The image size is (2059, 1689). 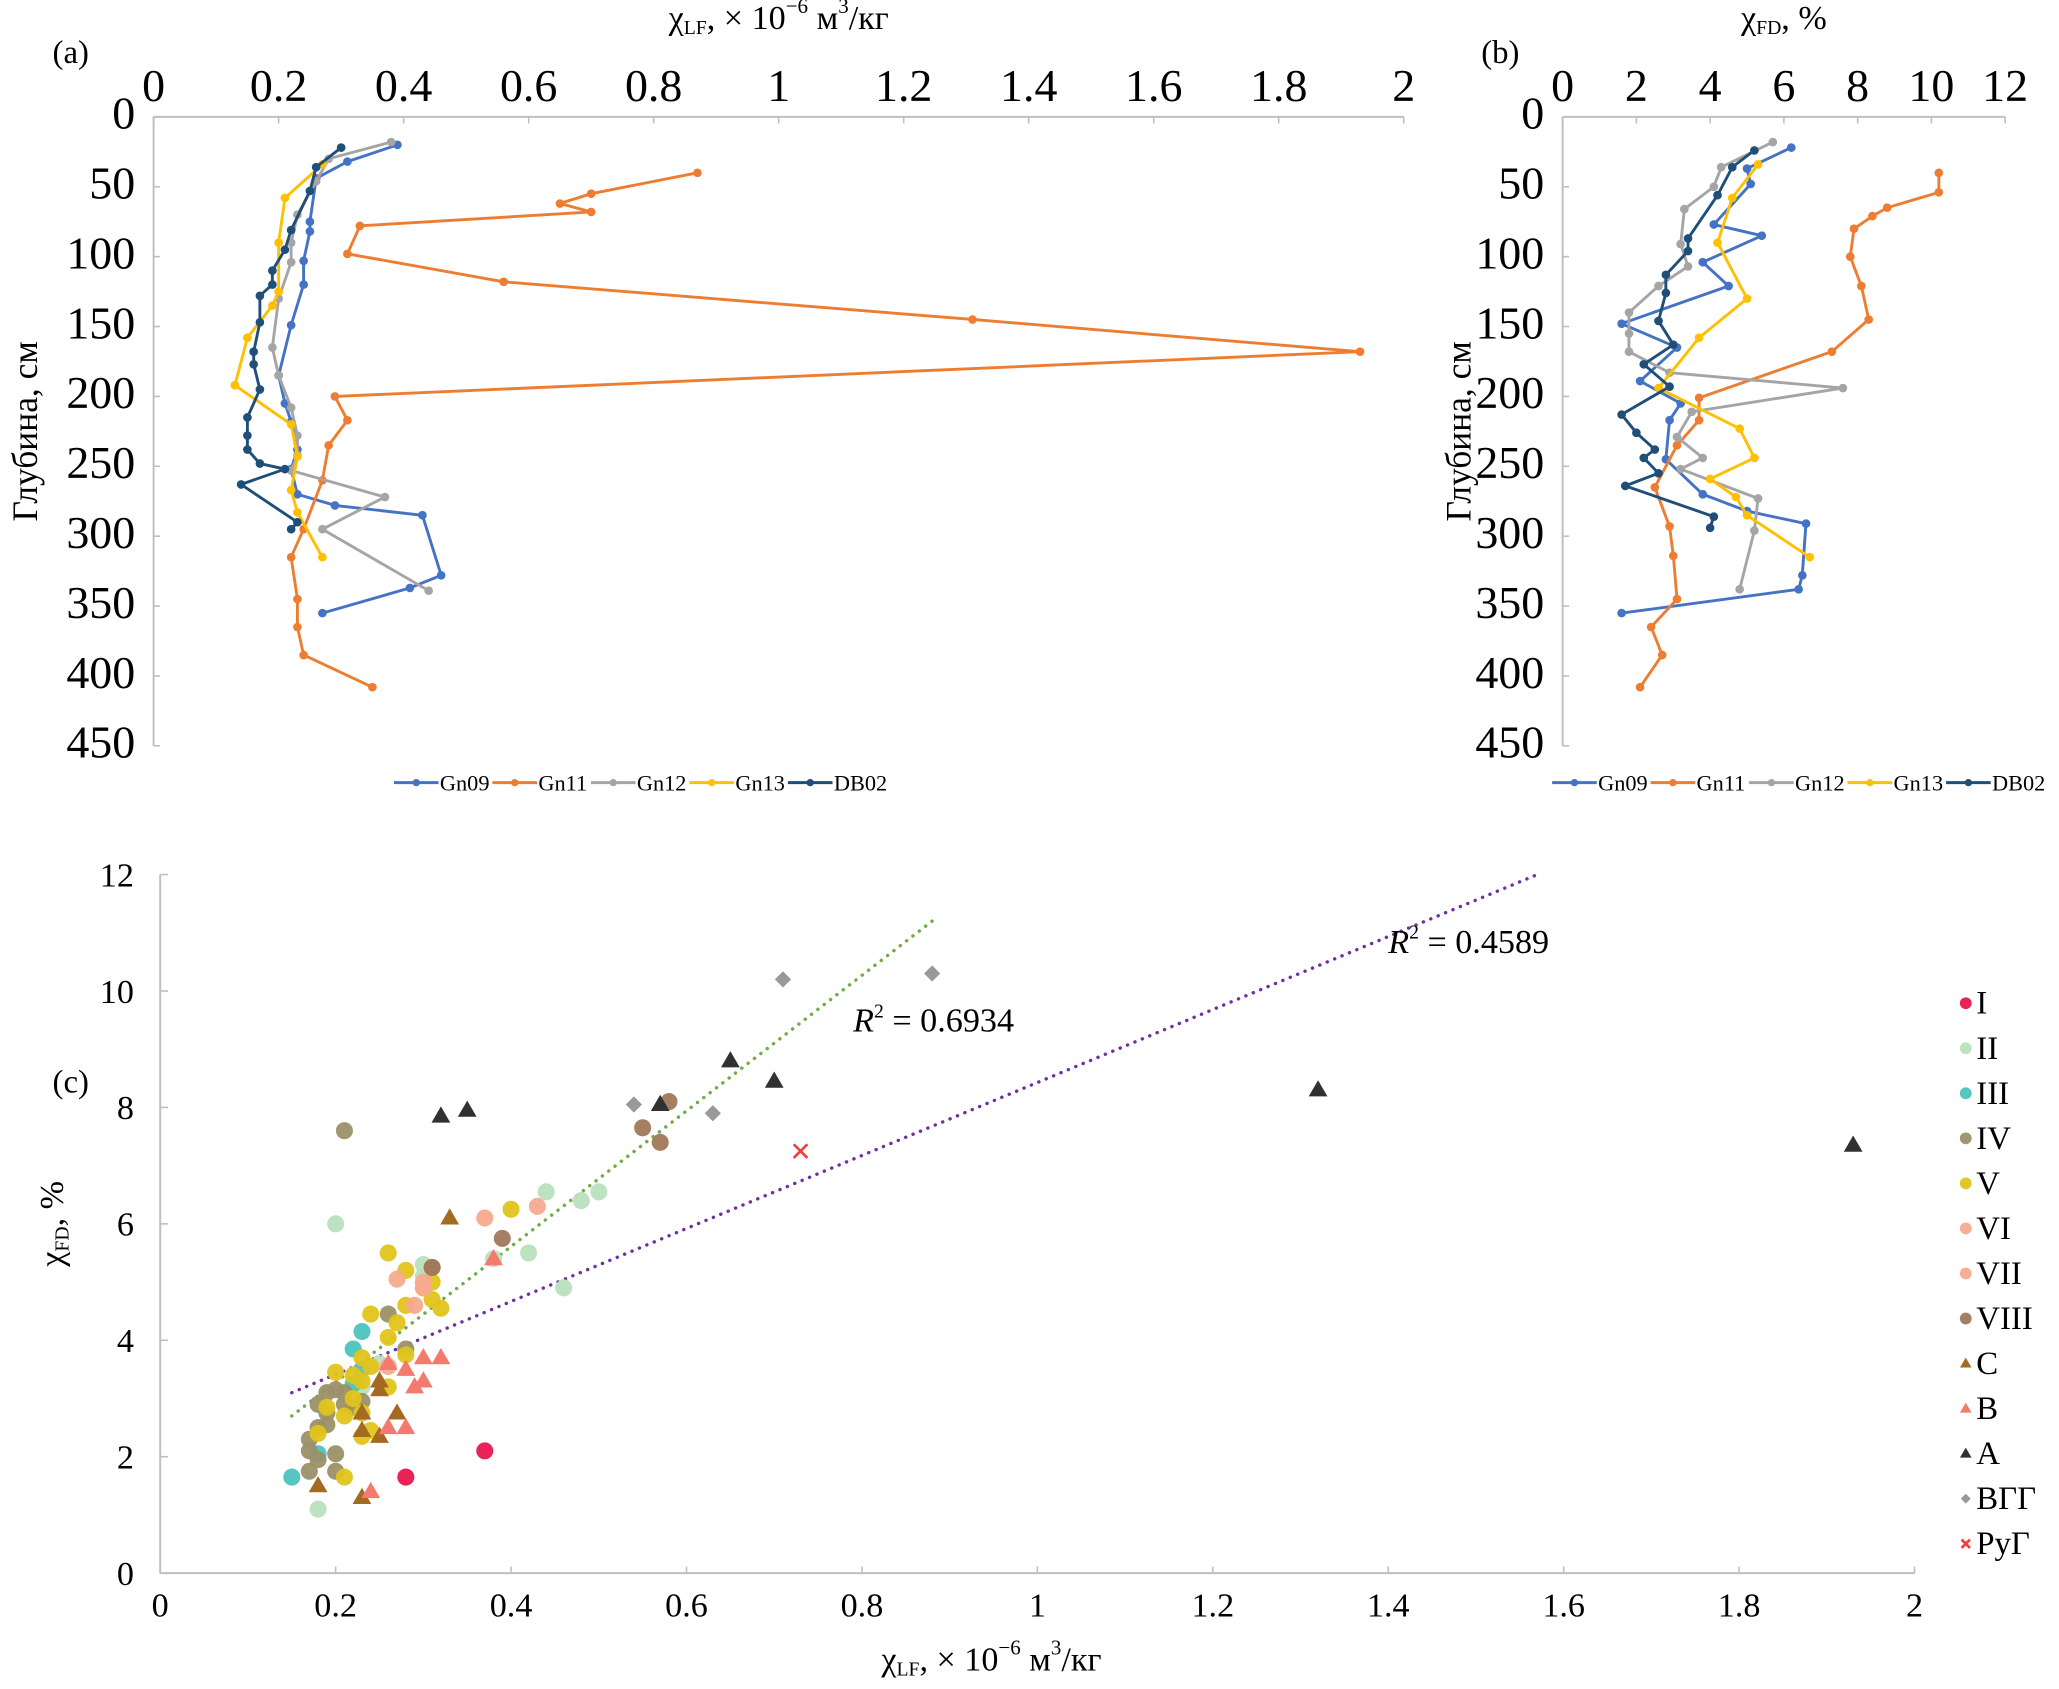 I want to click on y-tick-label: 200, so click(x=100, y=392).